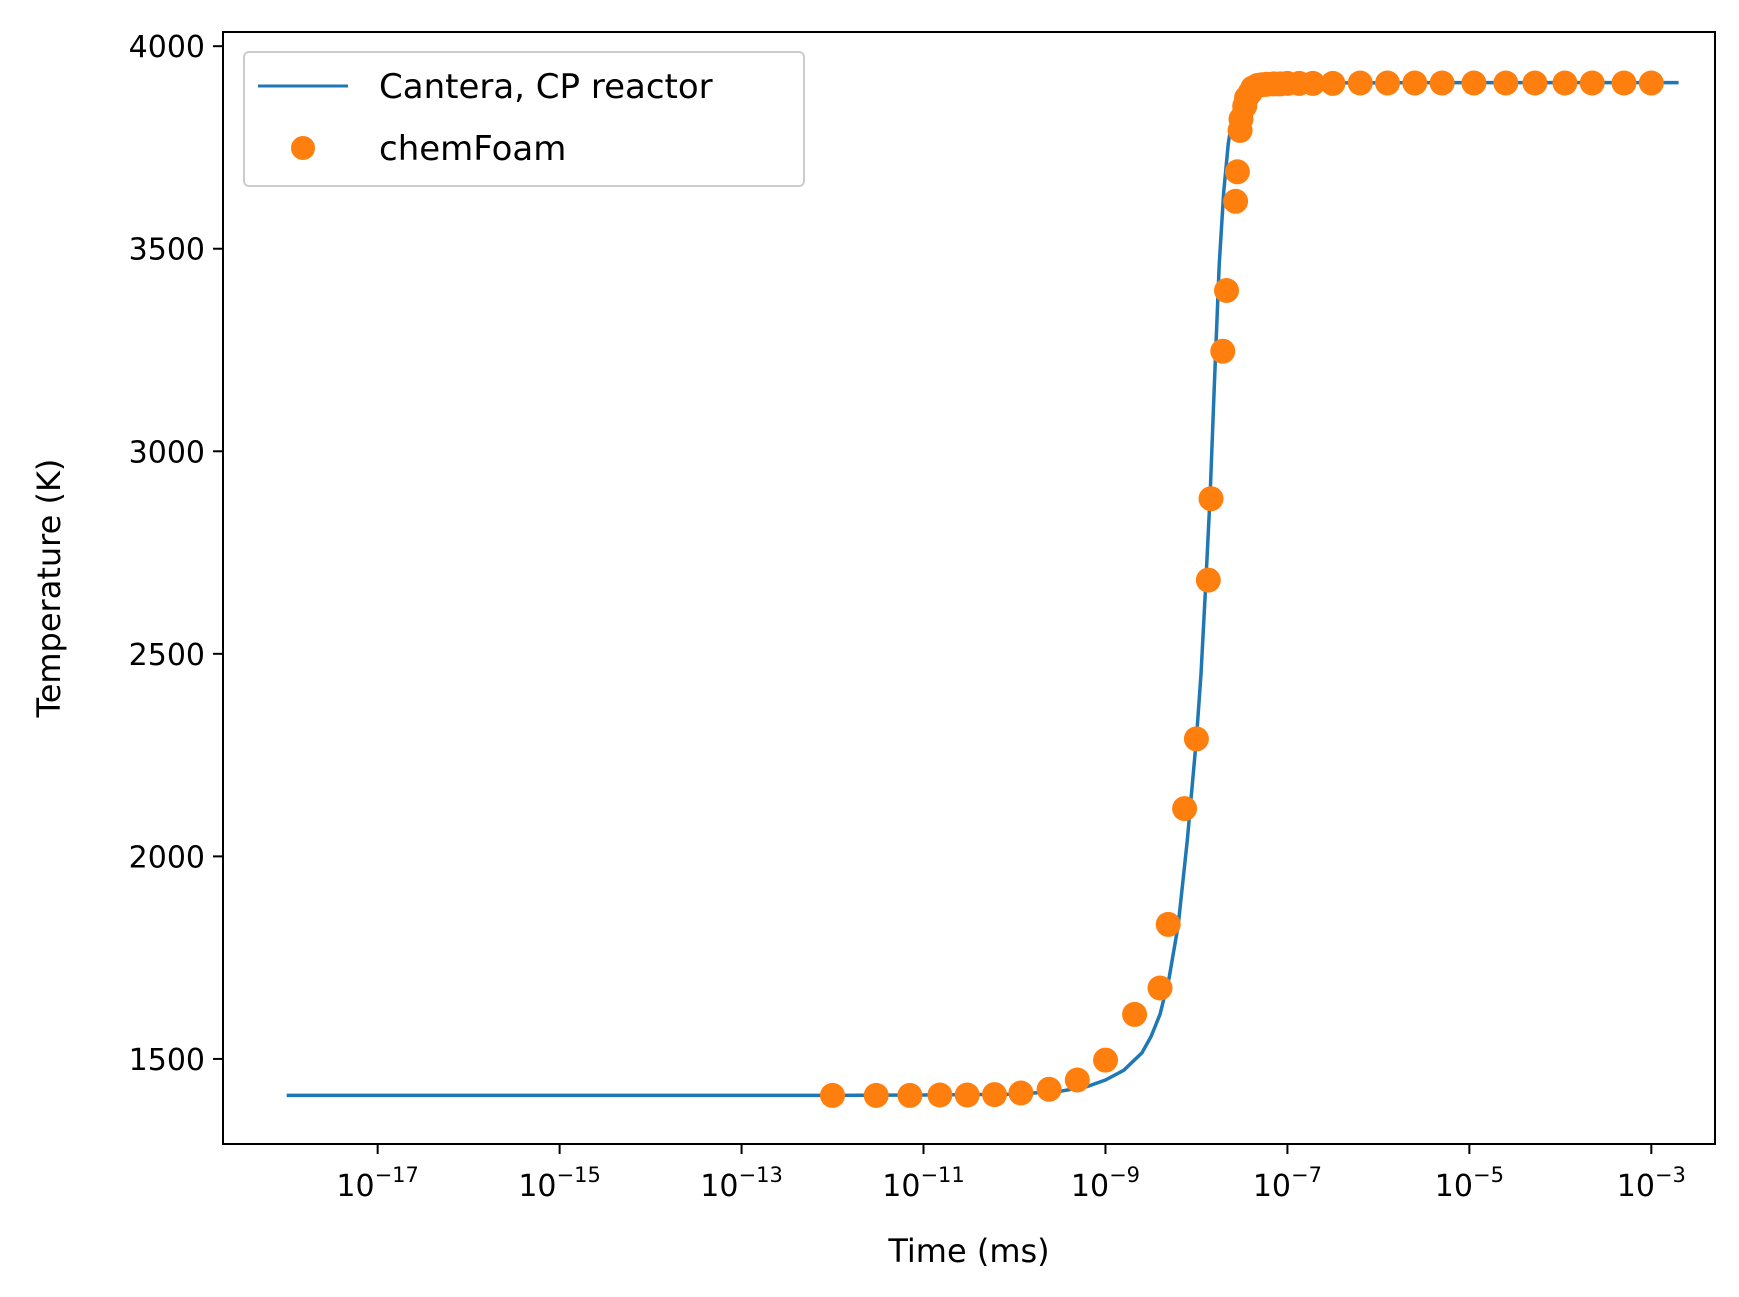 The width and height of the screenshot is (1739, 1297). I want to click on x-tick-label: 10⁻¹⁵, so click(559, 1183).